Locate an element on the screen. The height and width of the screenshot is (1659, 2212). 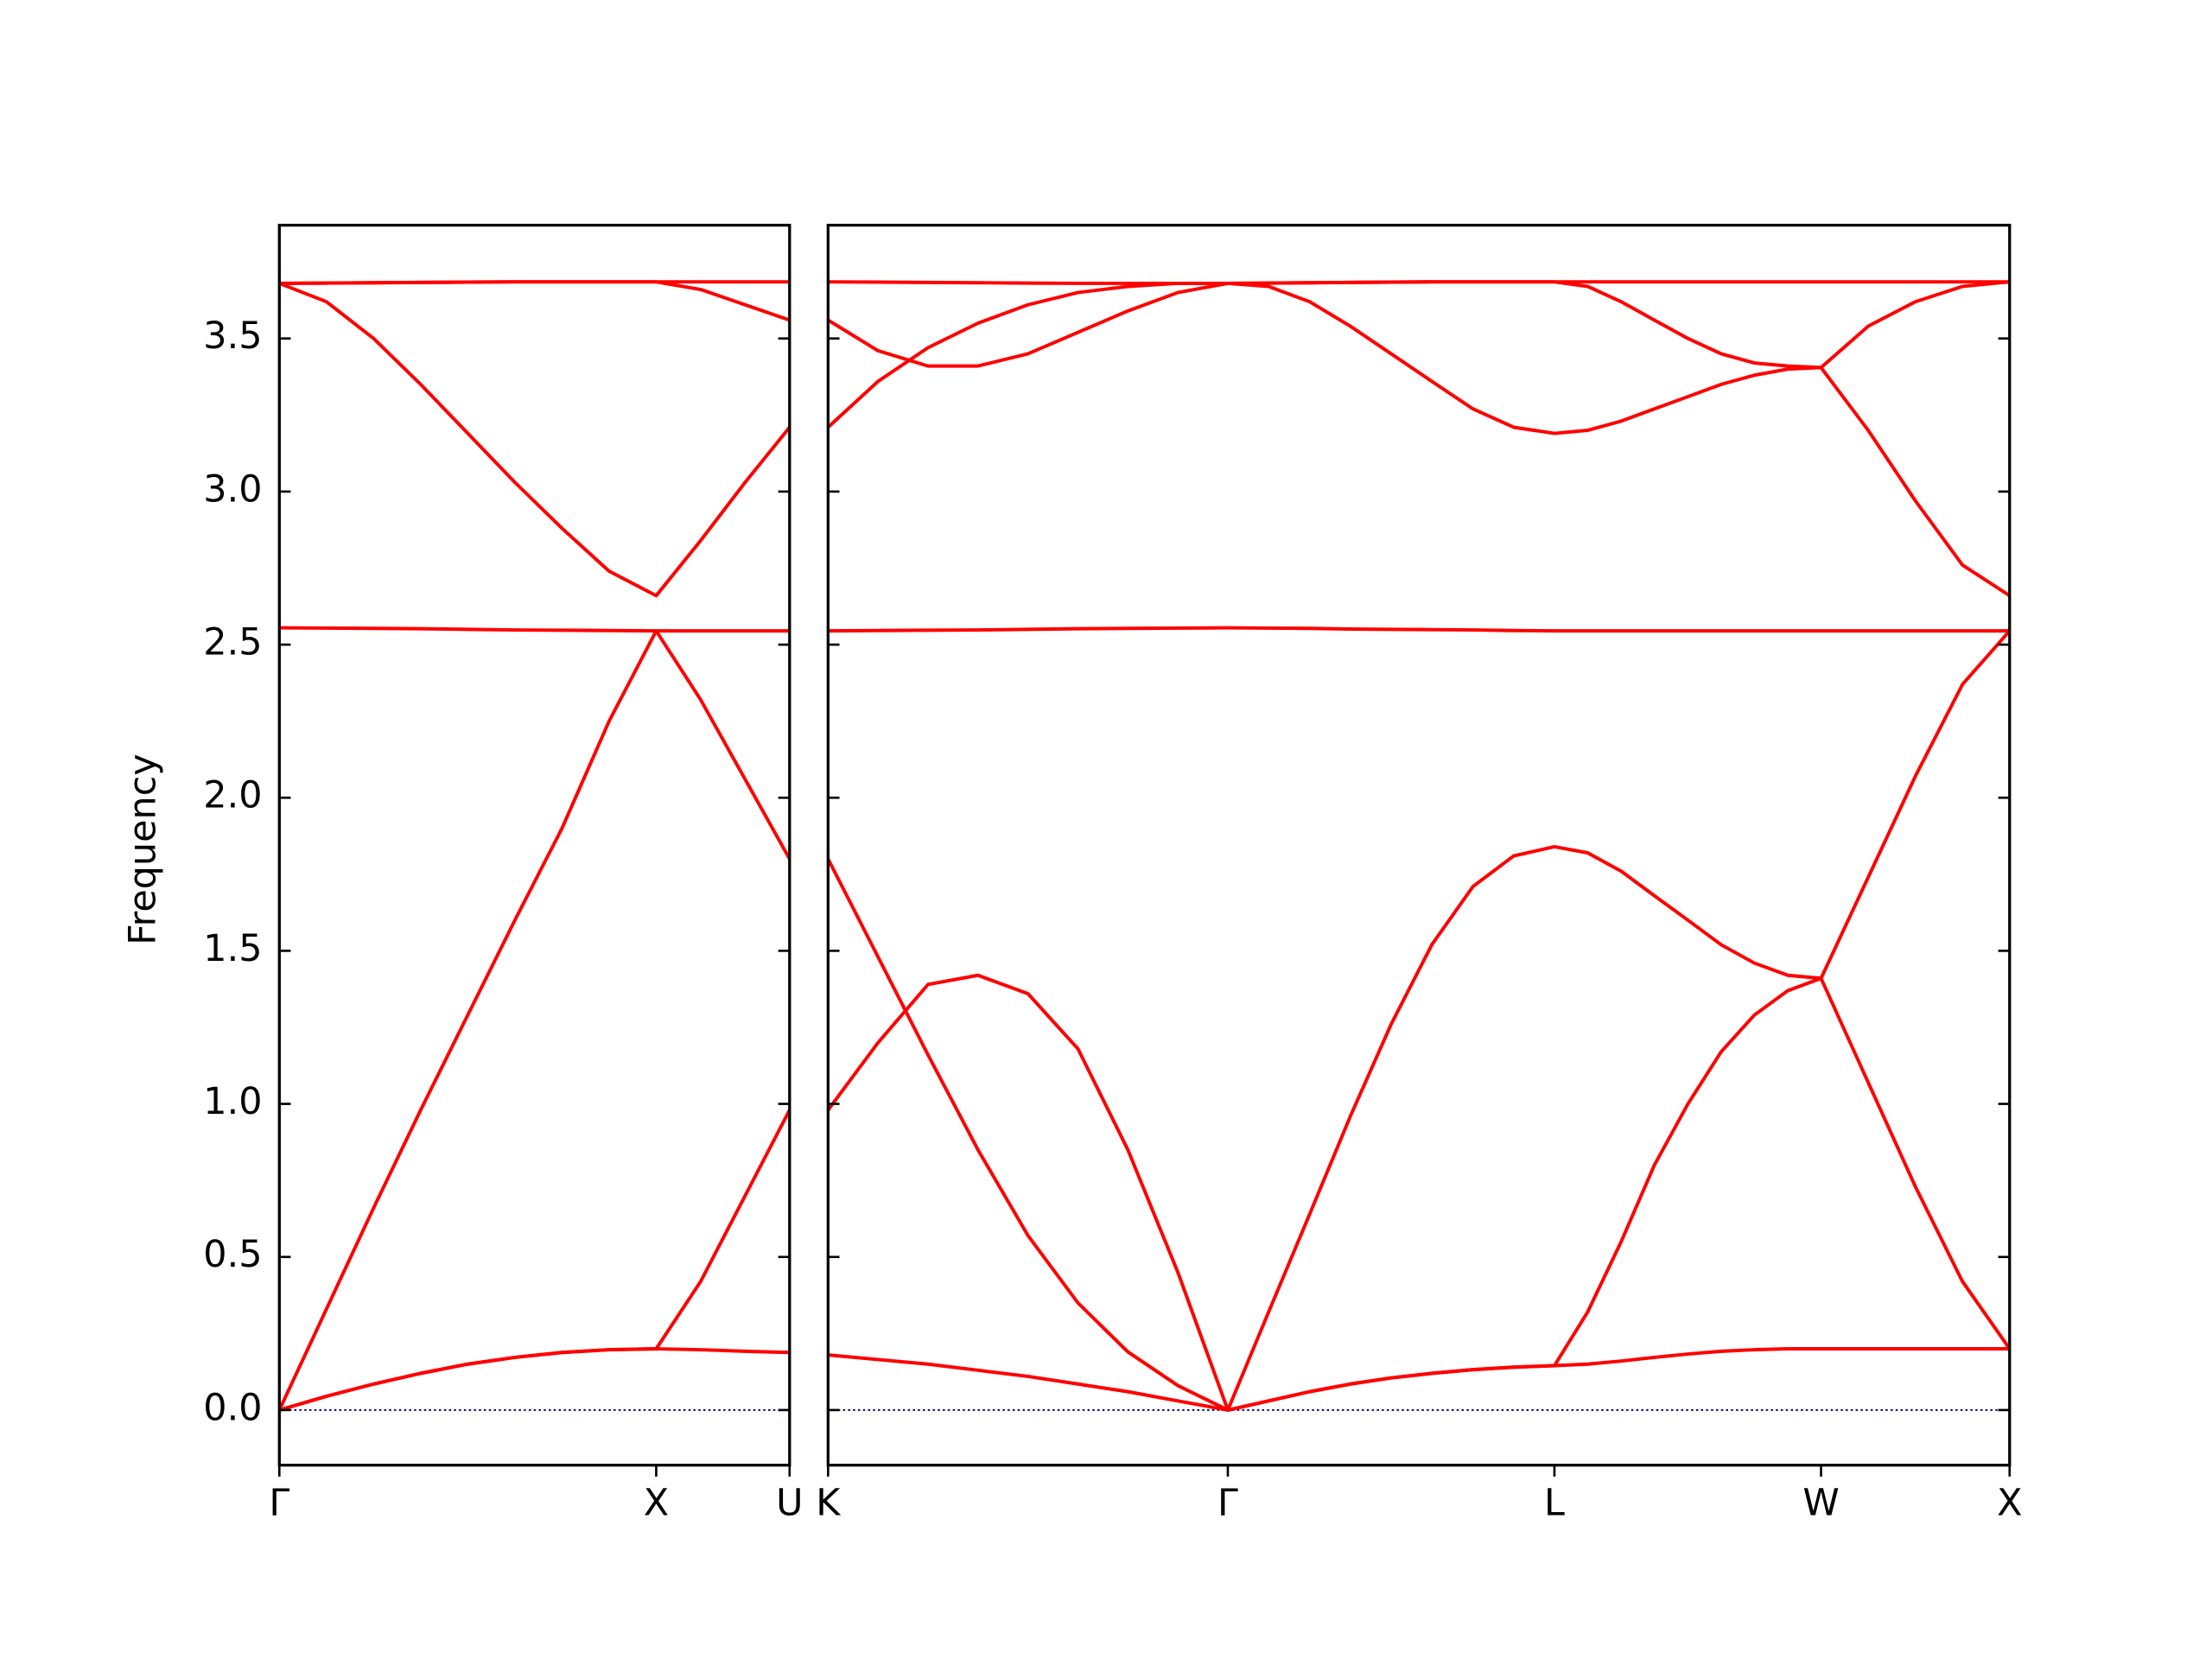
y-tick-label: 3.5 is located at coordinates (232, 336).